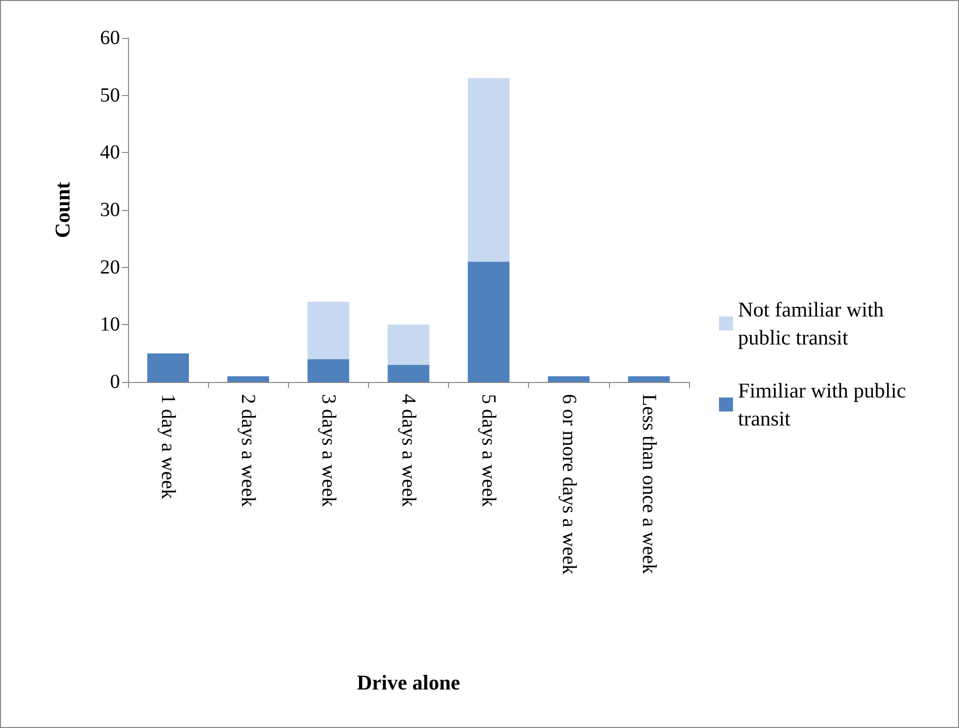 The image size is (959, 728). Describe the element at coordinates (569, 484) in the screenshot. I see `x-tick-label: 6 or more days a week` at that location.